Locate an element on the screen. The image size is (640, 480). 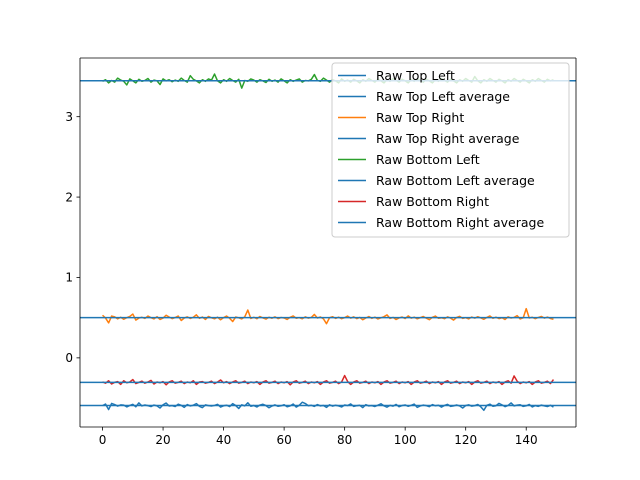
y-tick-label: 1 is located at coordinates (69, 278).